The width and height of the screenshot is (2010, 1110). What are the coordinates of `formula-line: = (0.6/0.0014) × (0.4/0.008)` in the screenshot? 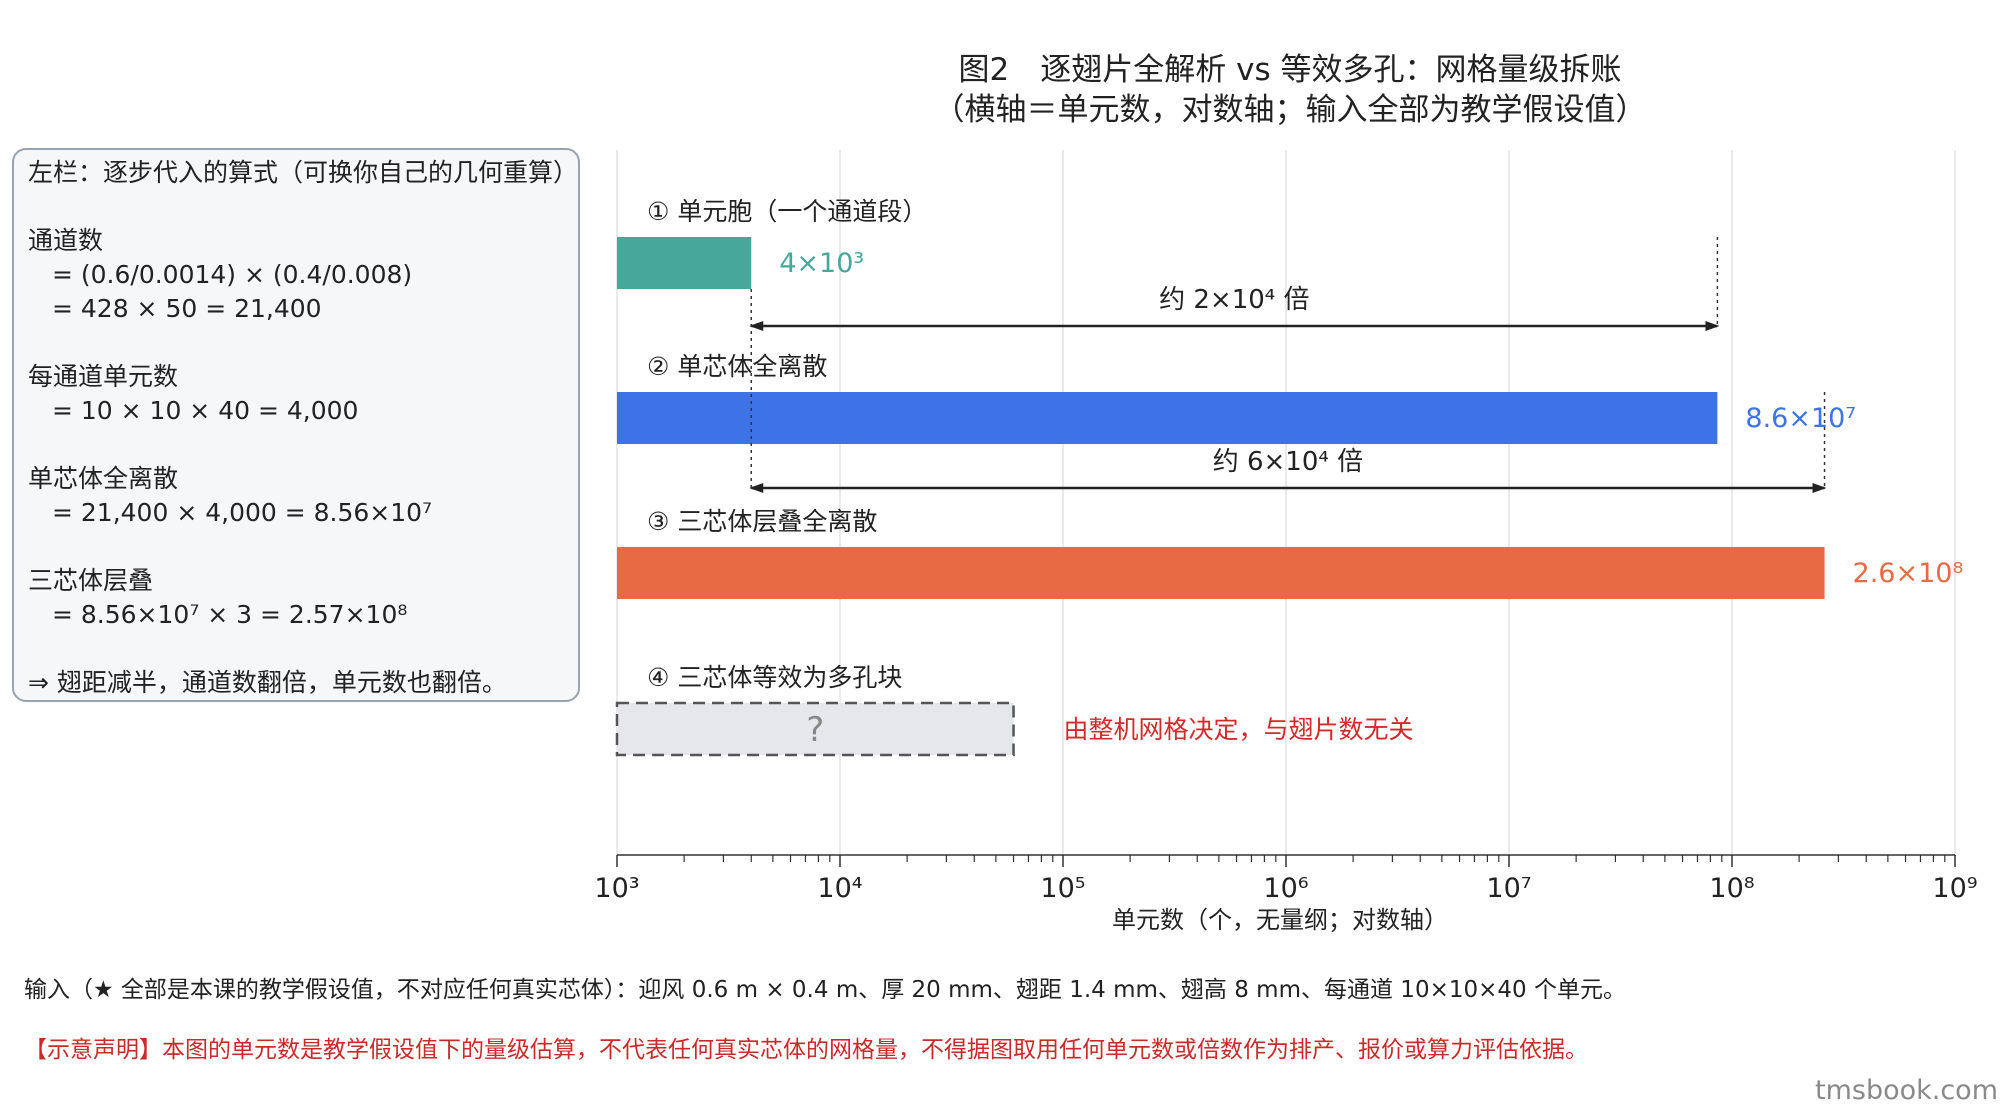 It's located at (232, 274).